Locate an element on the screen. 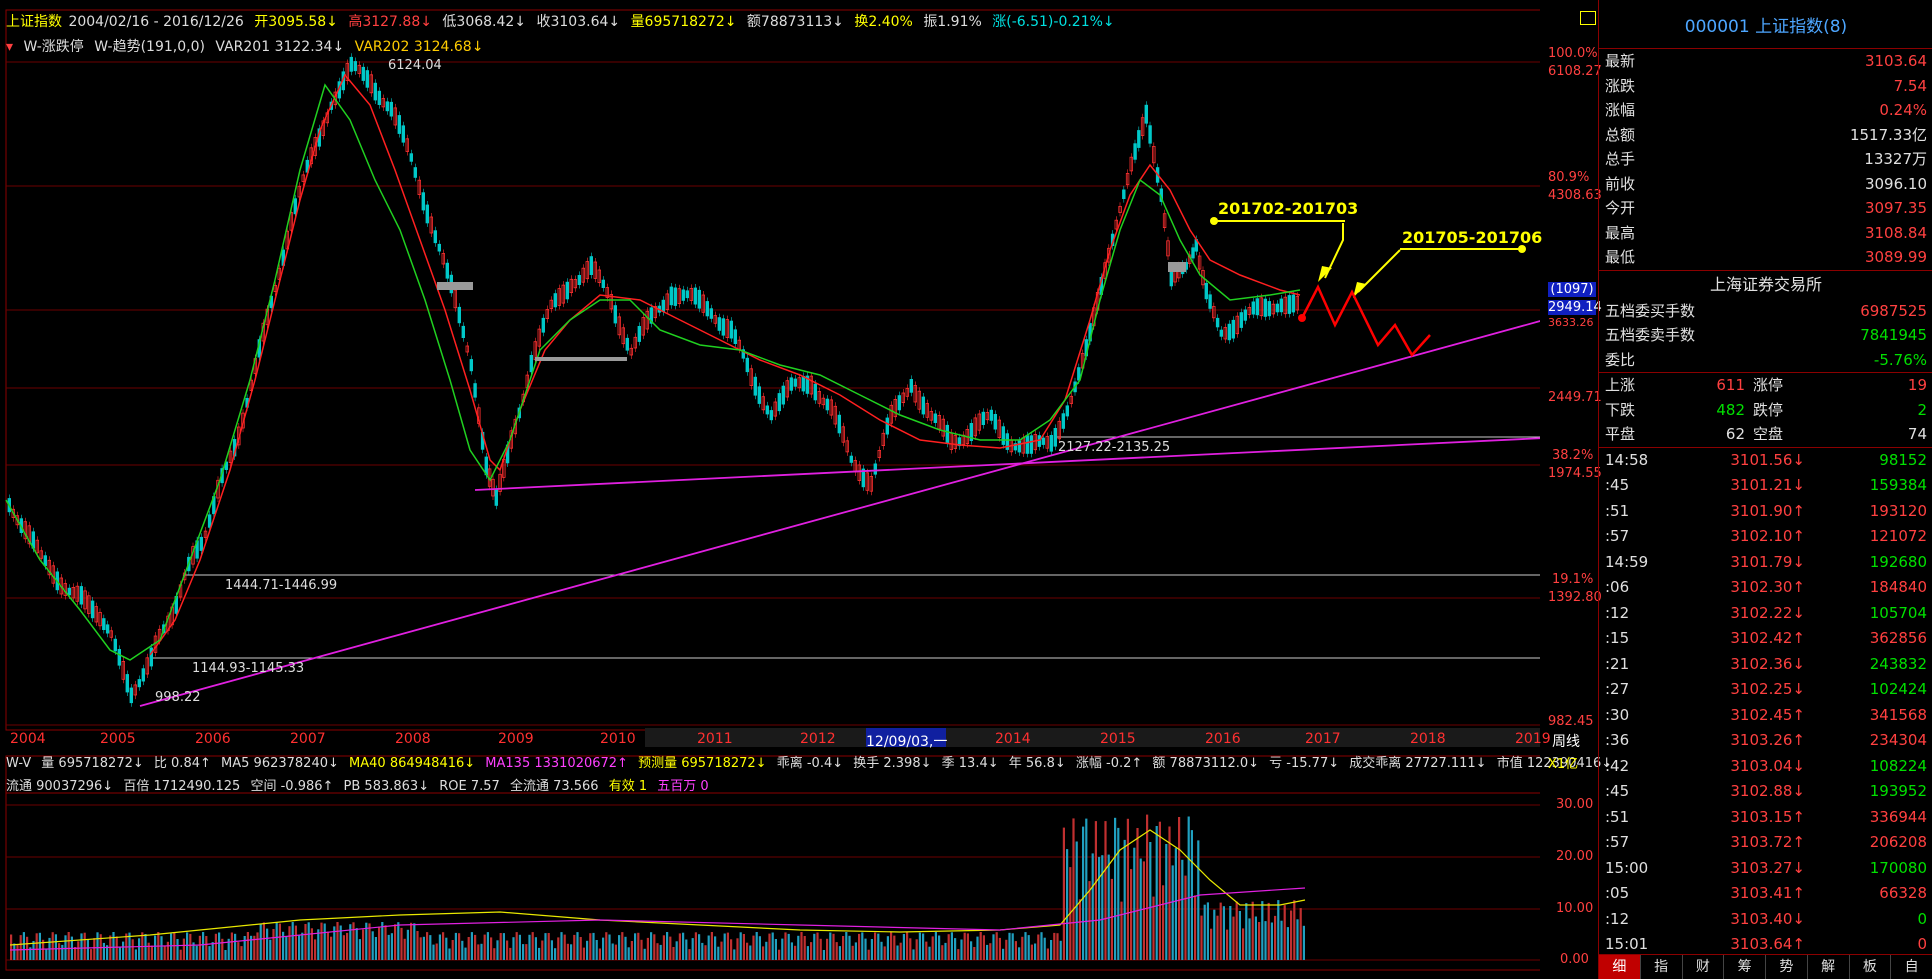  tick-row: :06 3102.30↑ 184840 is located at coordinates (1765, 588).